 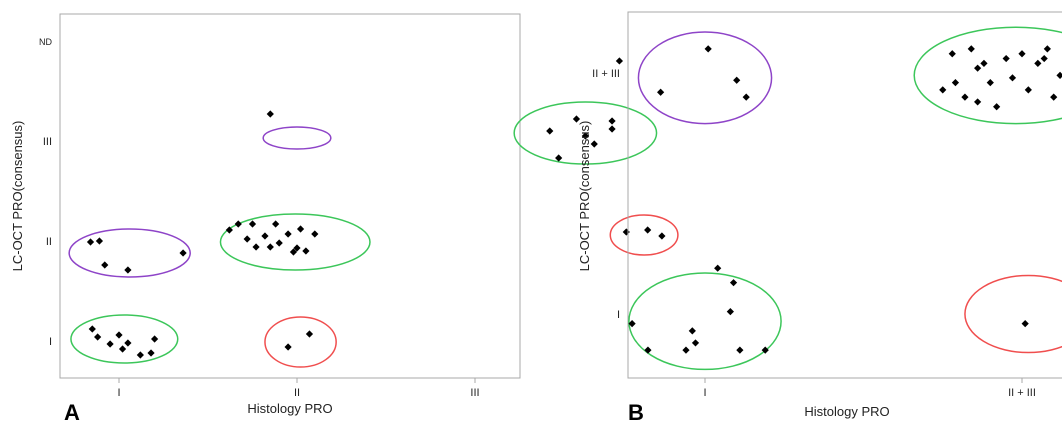 What do you see at coordinates (49, 242) in the screenshot?
I see `y-tick-label: II` at bounding box center [49, 242].